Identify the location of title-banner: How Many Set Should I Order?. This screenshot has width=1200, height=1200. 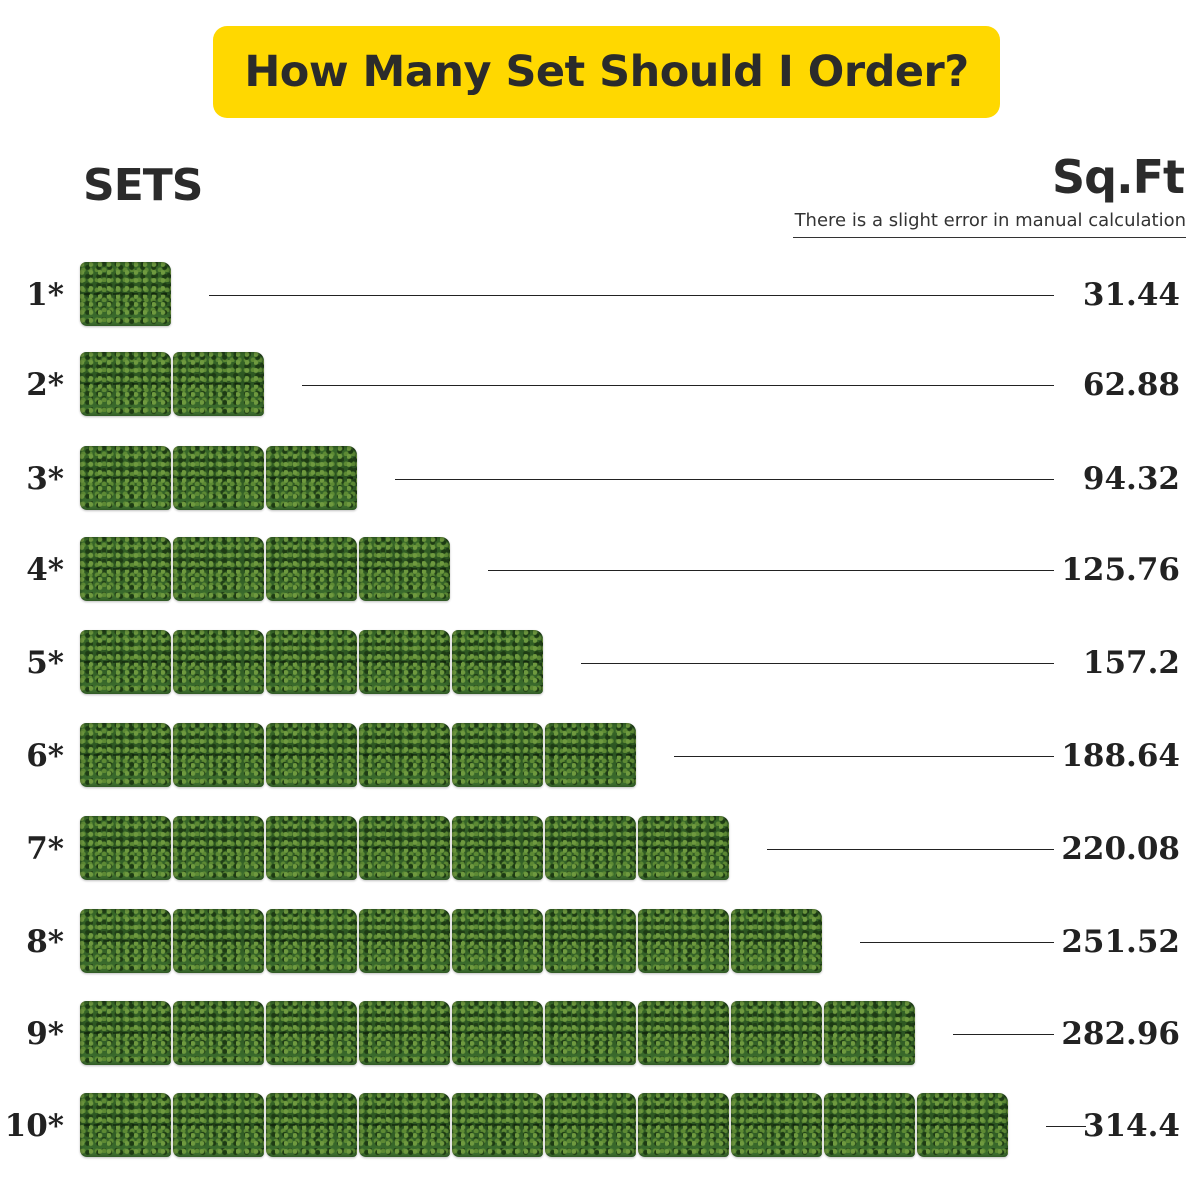
(606, 72).